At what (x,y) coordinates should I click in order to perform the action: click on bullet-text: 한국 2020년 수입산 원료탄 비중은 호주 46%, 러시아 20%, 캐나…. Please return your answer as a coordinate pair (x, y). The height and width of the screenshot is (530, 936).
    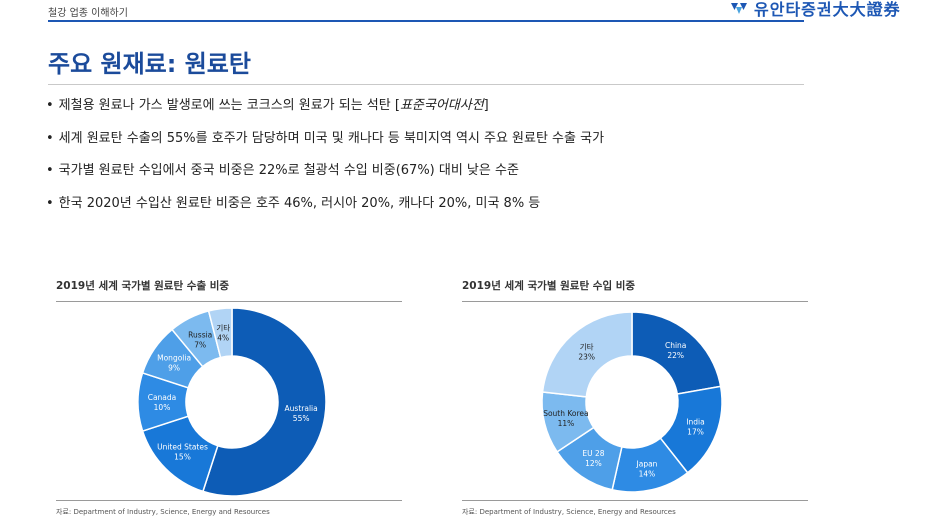
    Looking at the image, I should click on (299, 203).